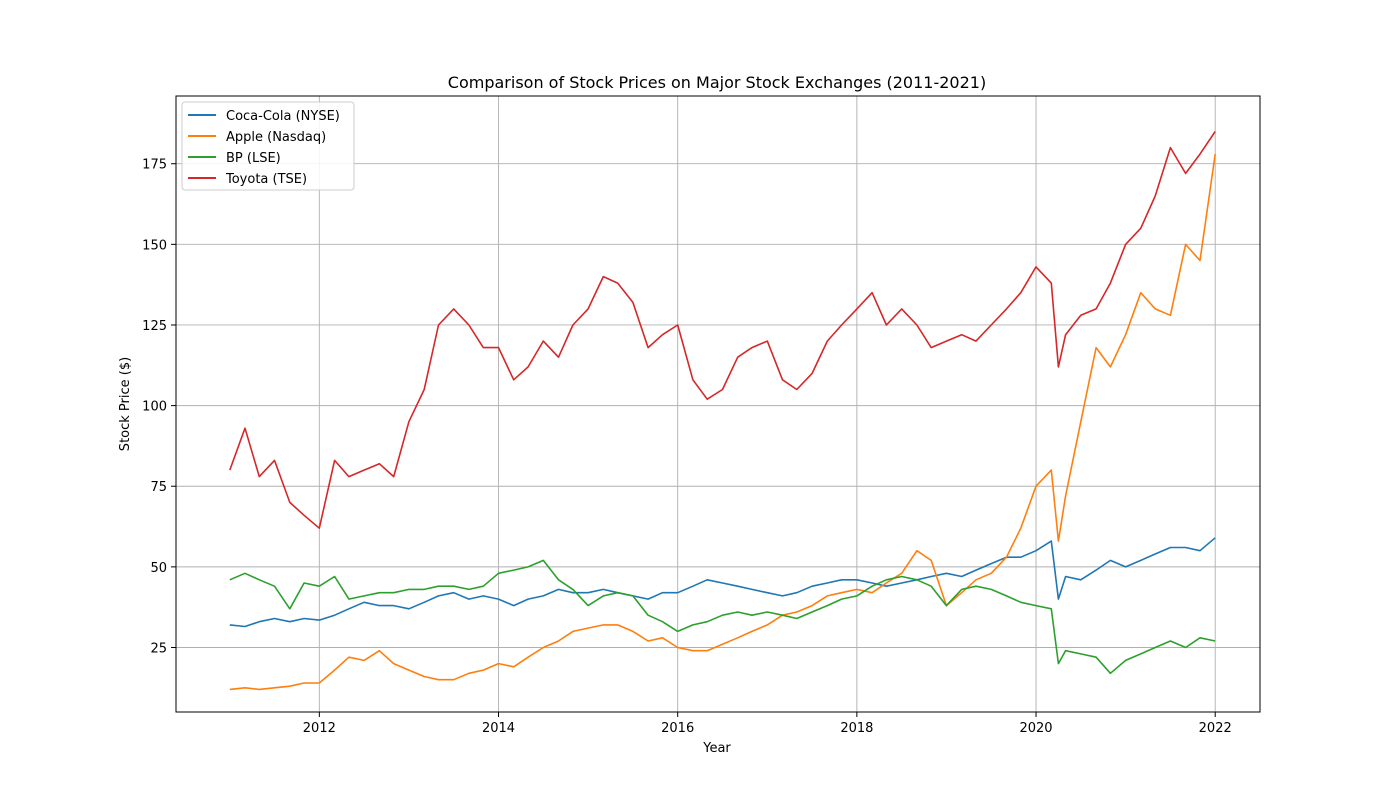 This screenshot has width=1400, height=800. What do you see at coordinates (716, 748) in the screenshot?
I see `x-axis-label: Year` at bounding box center [716, 748].